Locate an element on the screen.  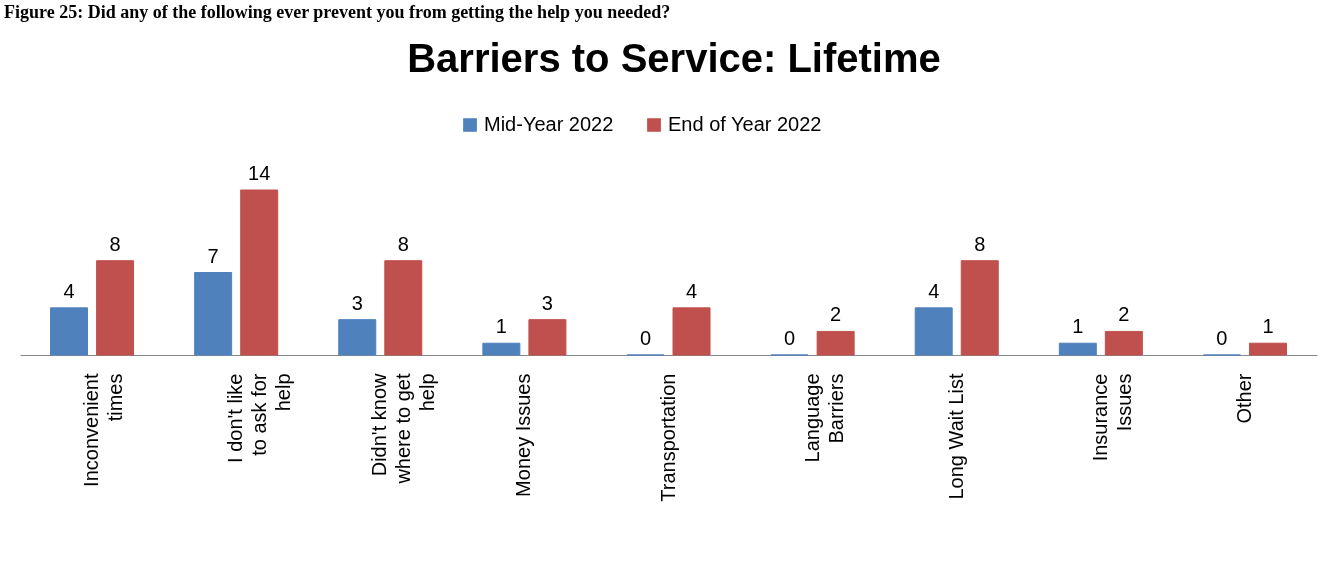
x-tick-label: Didn't know where to get help is located at coordinates (403, 428).